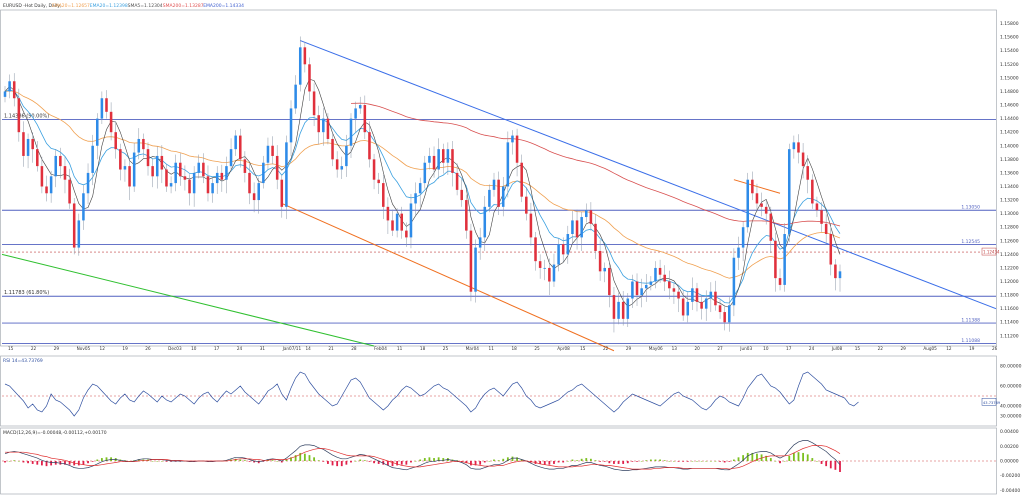 The width and height of the screenshot is (1024, 504). I want to click on rsi-line, so click(431, 394).